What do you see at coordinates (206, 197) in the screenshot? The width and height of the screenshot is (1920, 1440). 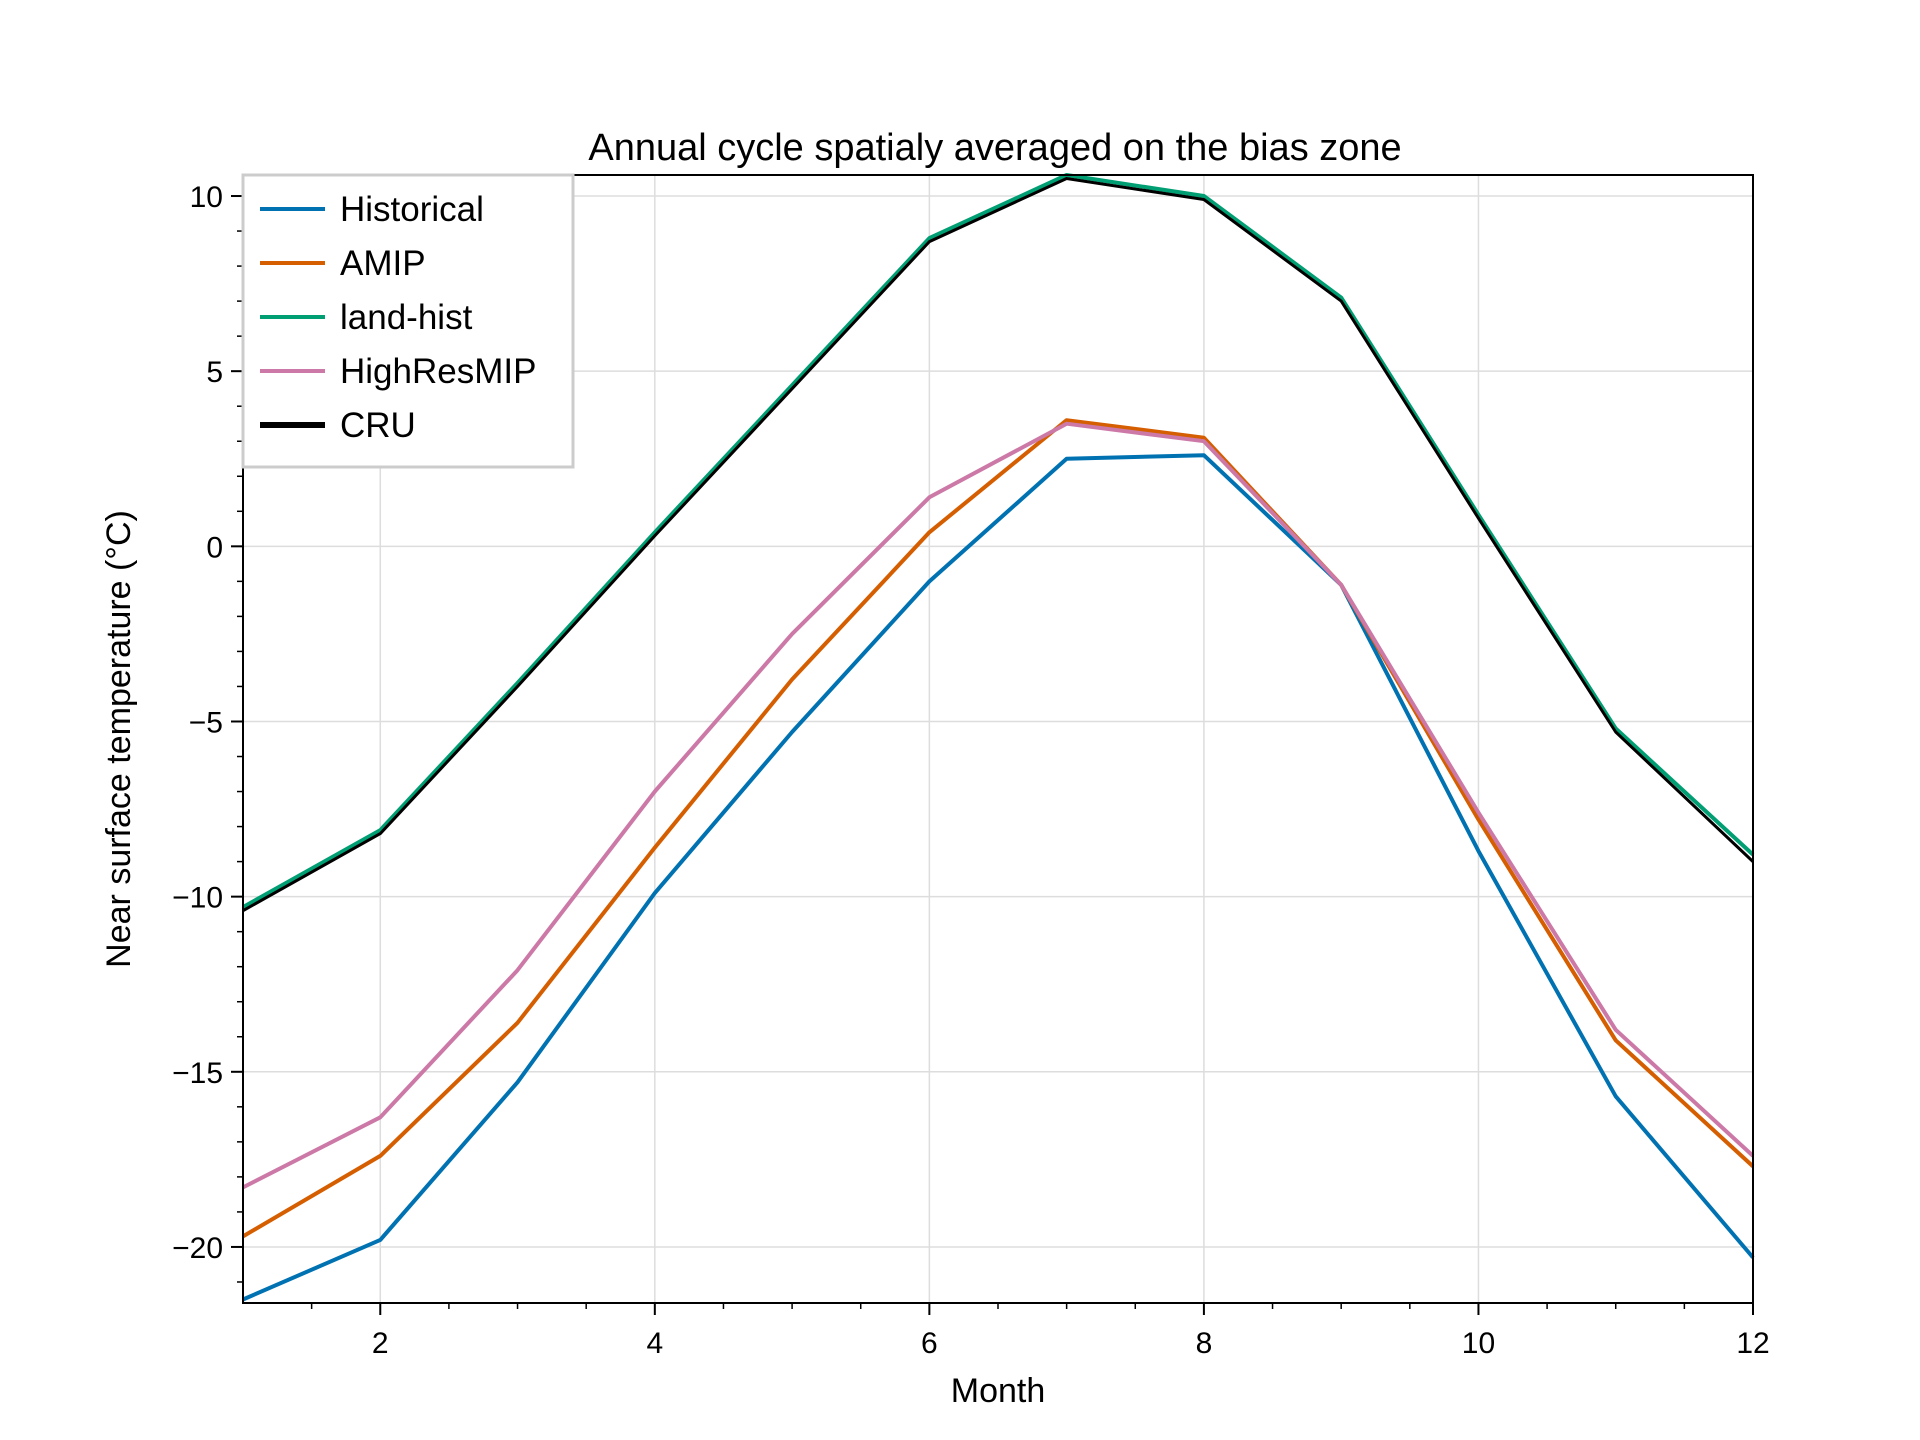 I see `y-tick-label: 10` at bounding box center [206, 197].